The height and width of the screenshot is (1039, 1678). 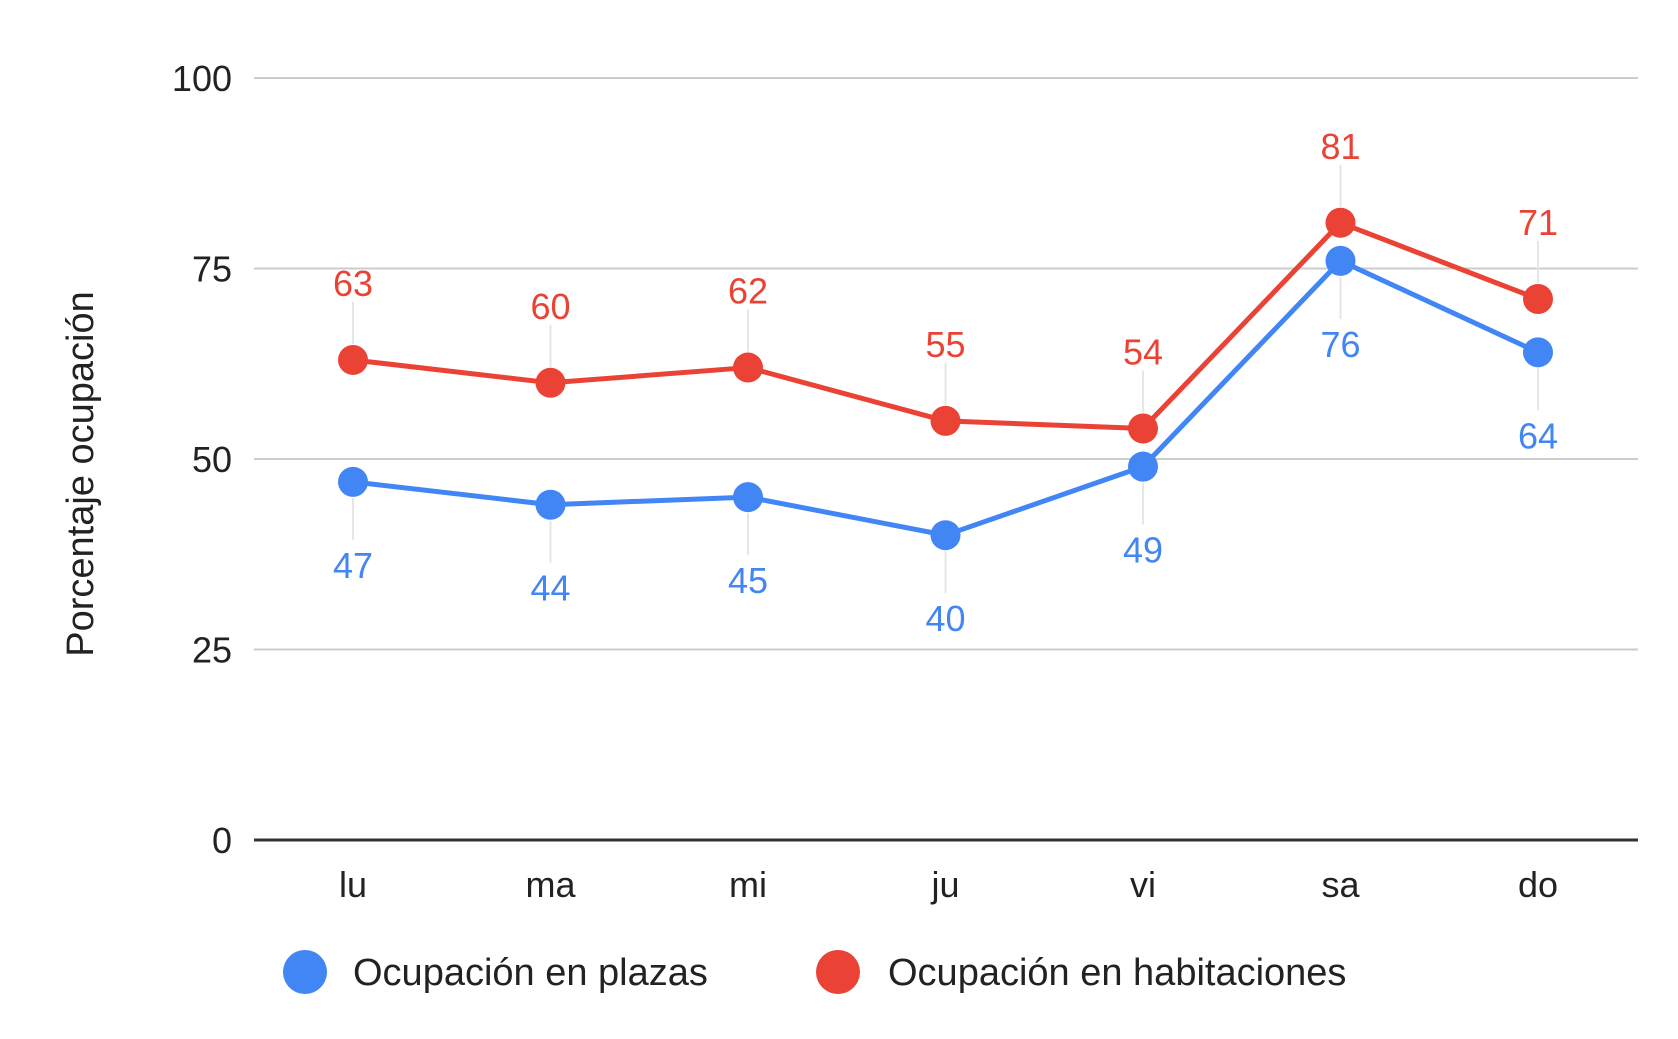 What do you see at coordinates (81, 473) in the screenshot?
I see `y-axis-title: Porcentaje ocupación` at bounding box center [81, 473].